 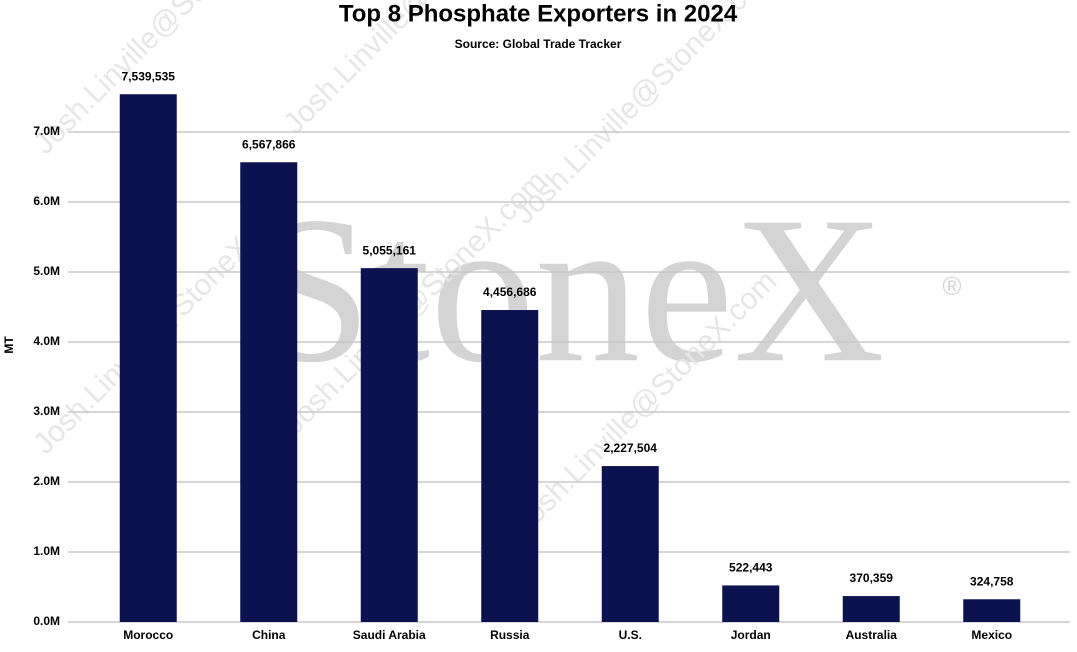 What do you see at coordinates (751, 568) in the screenshot?
I see `value-label: 522,443` at bounding box center [751, 568].